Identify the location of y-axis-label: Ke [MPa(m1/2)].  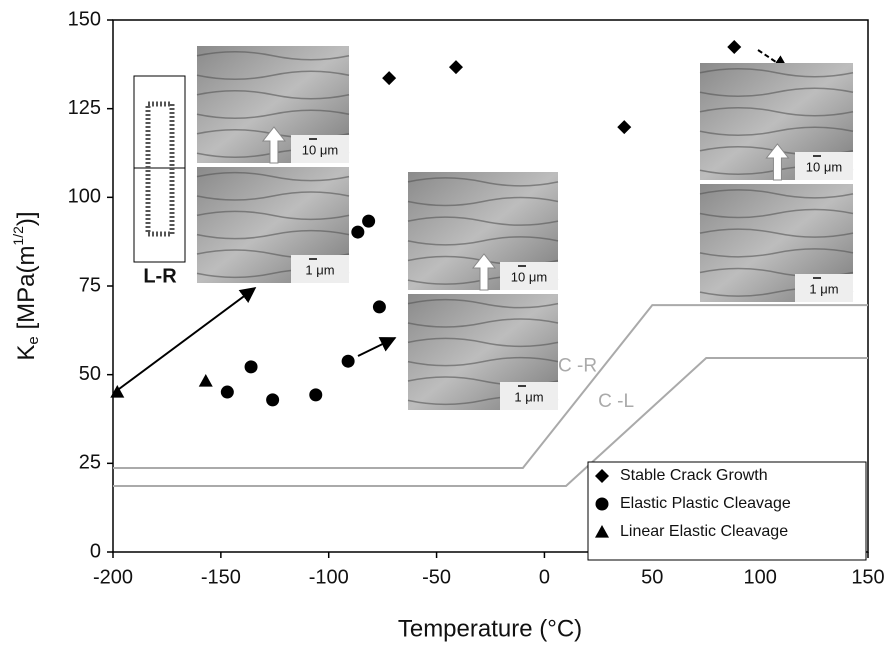
(26, 285).